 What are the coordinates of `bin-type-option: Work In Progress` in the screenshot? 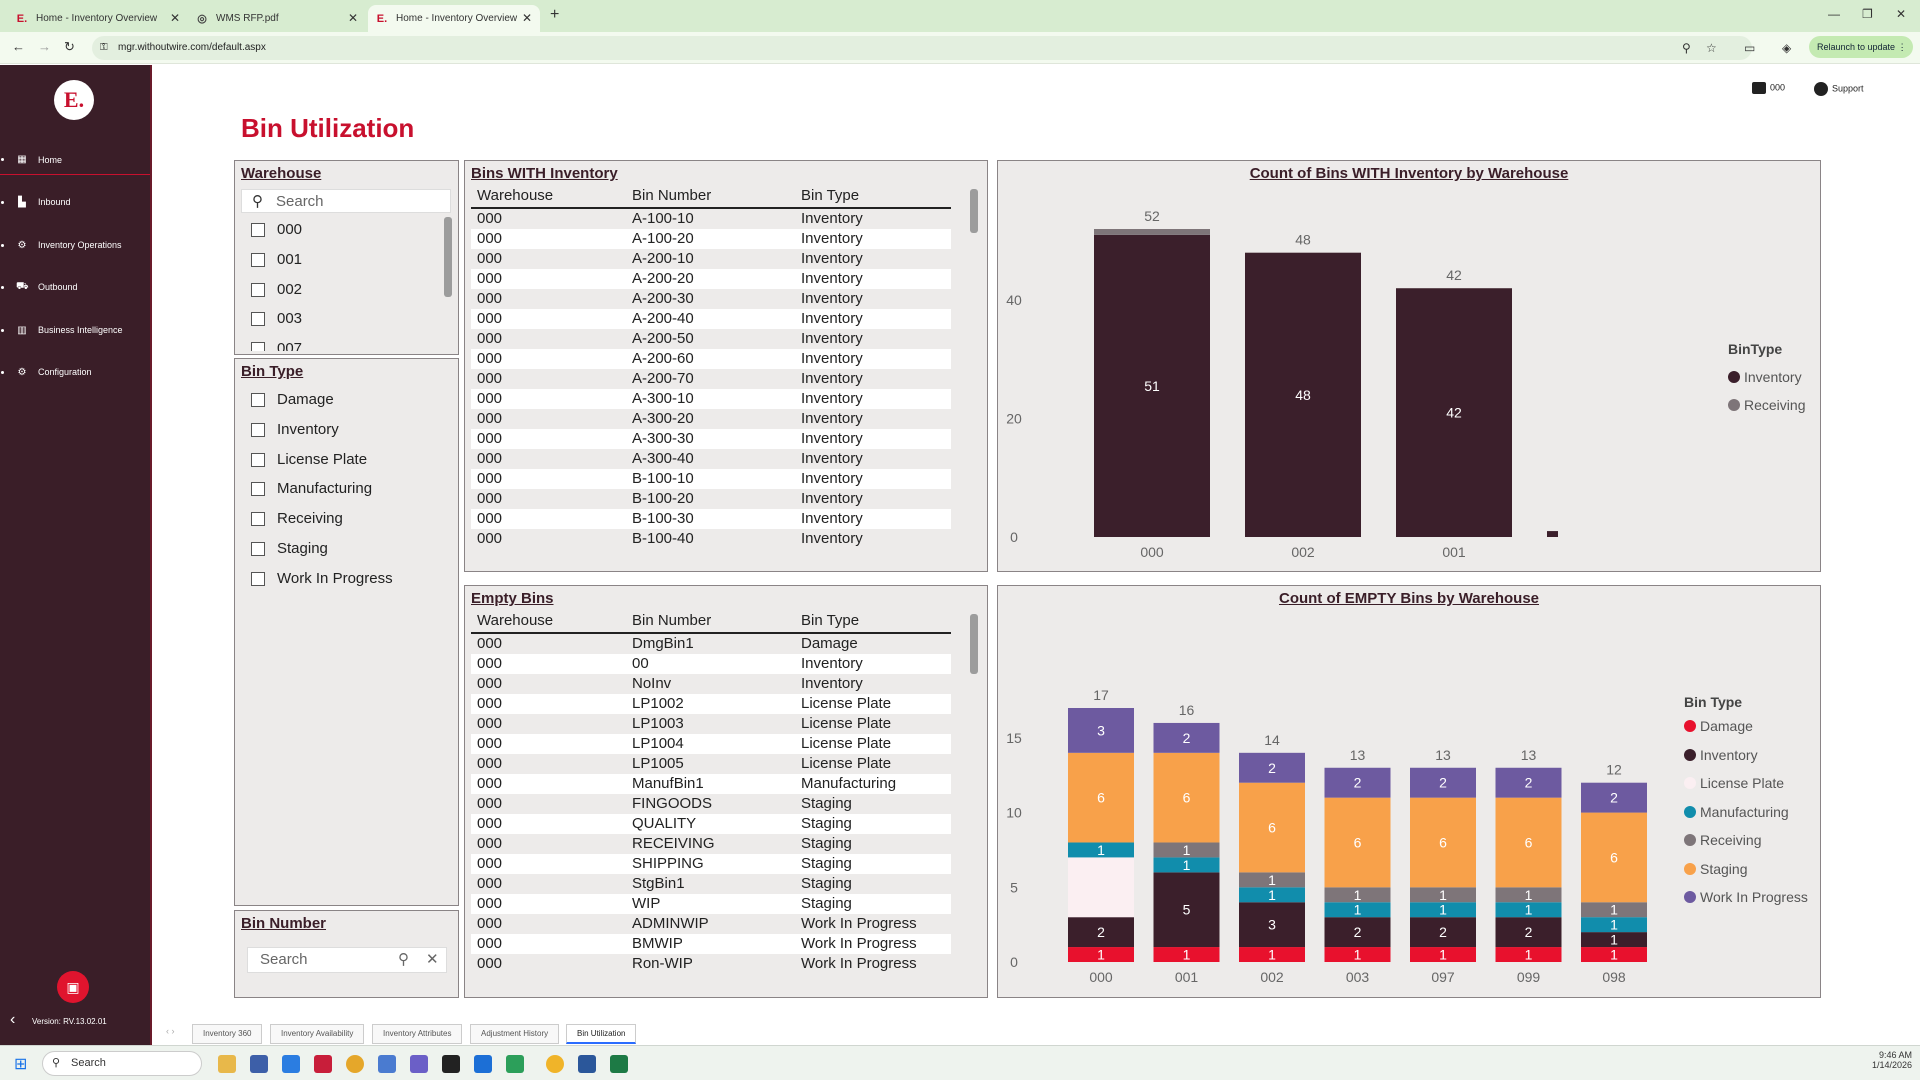 It's located at (322, 578).